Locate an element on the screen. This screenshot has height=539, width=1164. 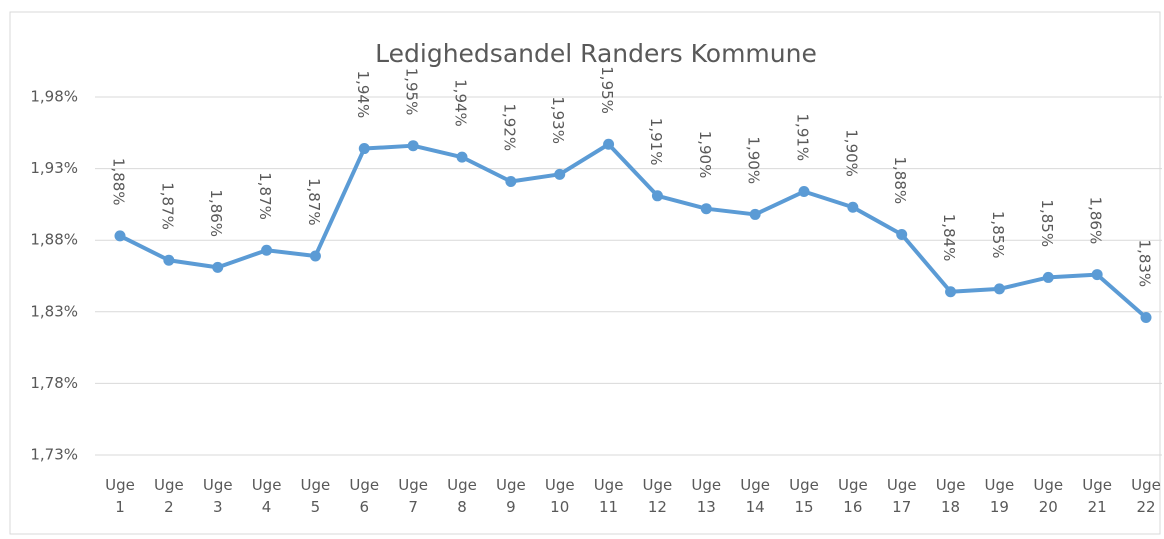
data-label: 1,84% is located at coordinates (949, 238).